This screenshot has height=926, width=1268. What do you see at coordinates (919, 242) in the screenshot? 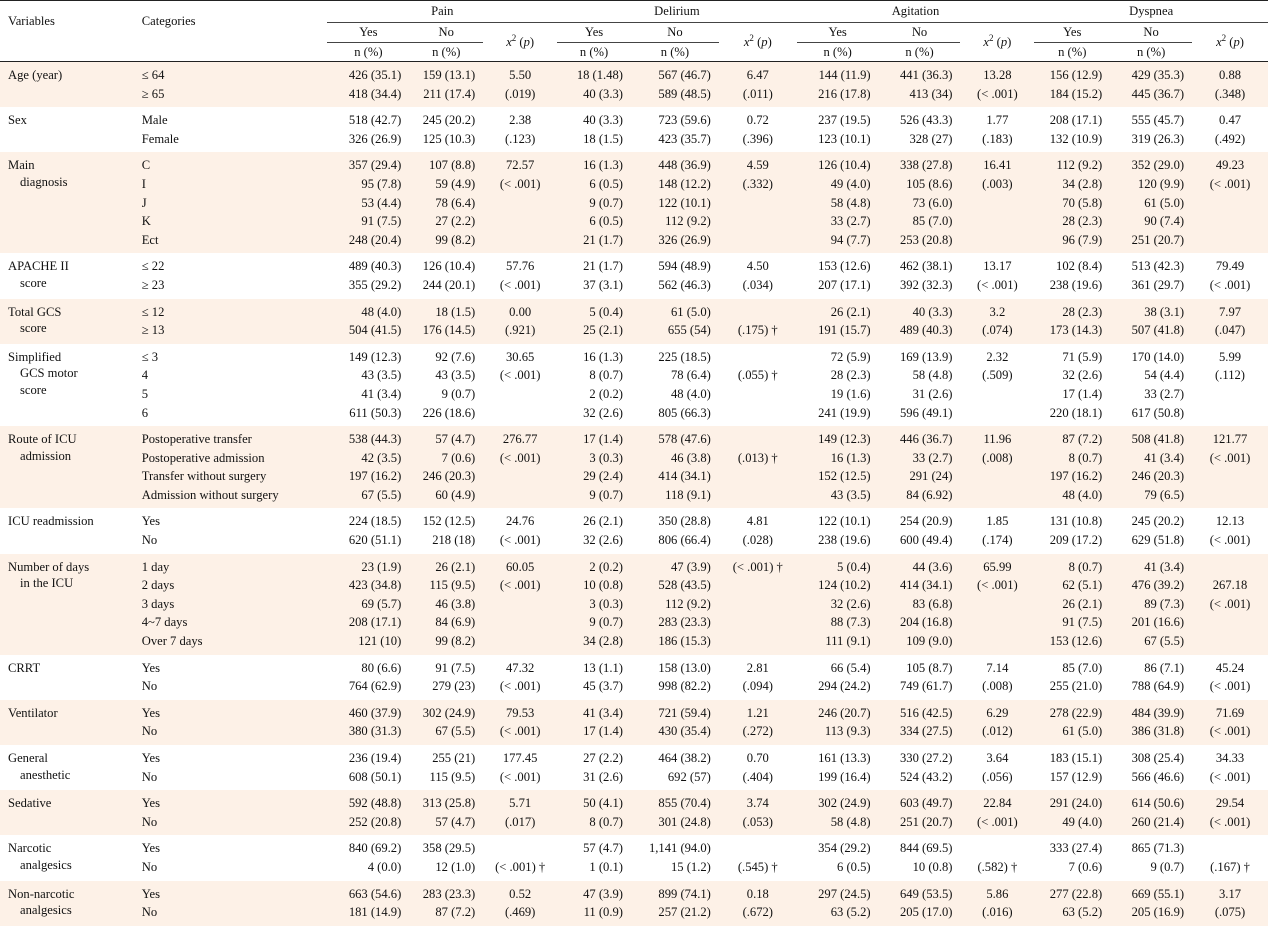
I see `agitation-no-cell: 253 (20.8)` at bounding box center [919, 242].